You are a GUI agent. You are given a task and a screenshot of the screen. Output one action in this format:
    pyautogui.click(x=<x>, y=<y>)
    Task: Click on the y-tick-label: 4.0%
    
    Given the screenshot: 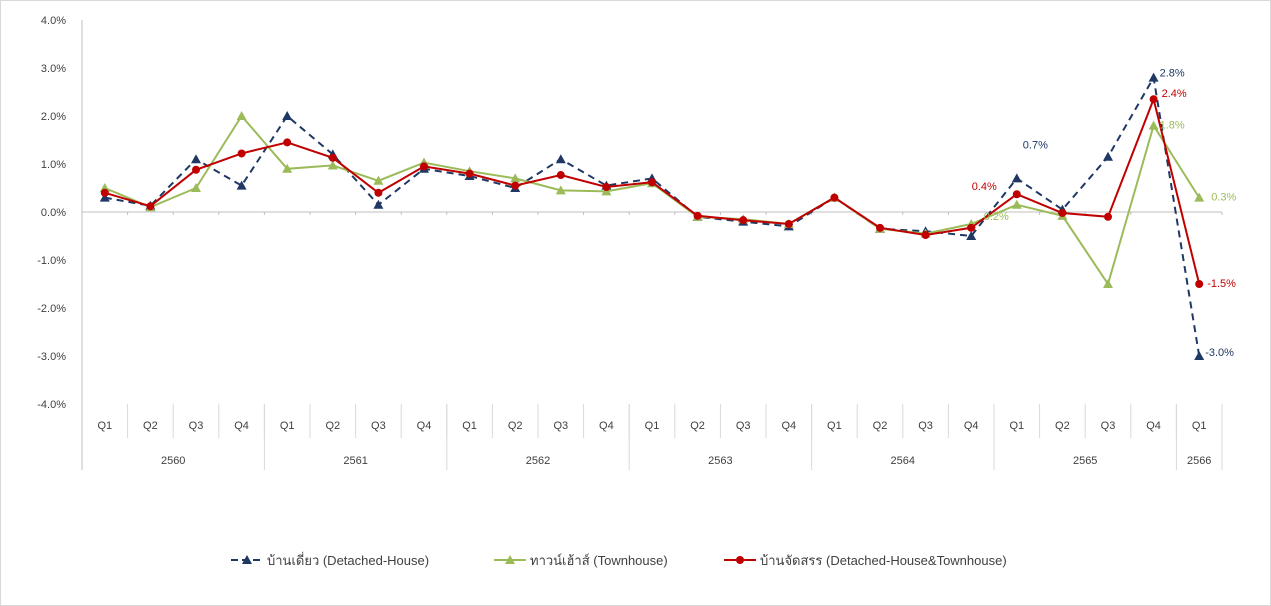 What is the action you would take?
    pyautogui.click(x=53, y=21)
    